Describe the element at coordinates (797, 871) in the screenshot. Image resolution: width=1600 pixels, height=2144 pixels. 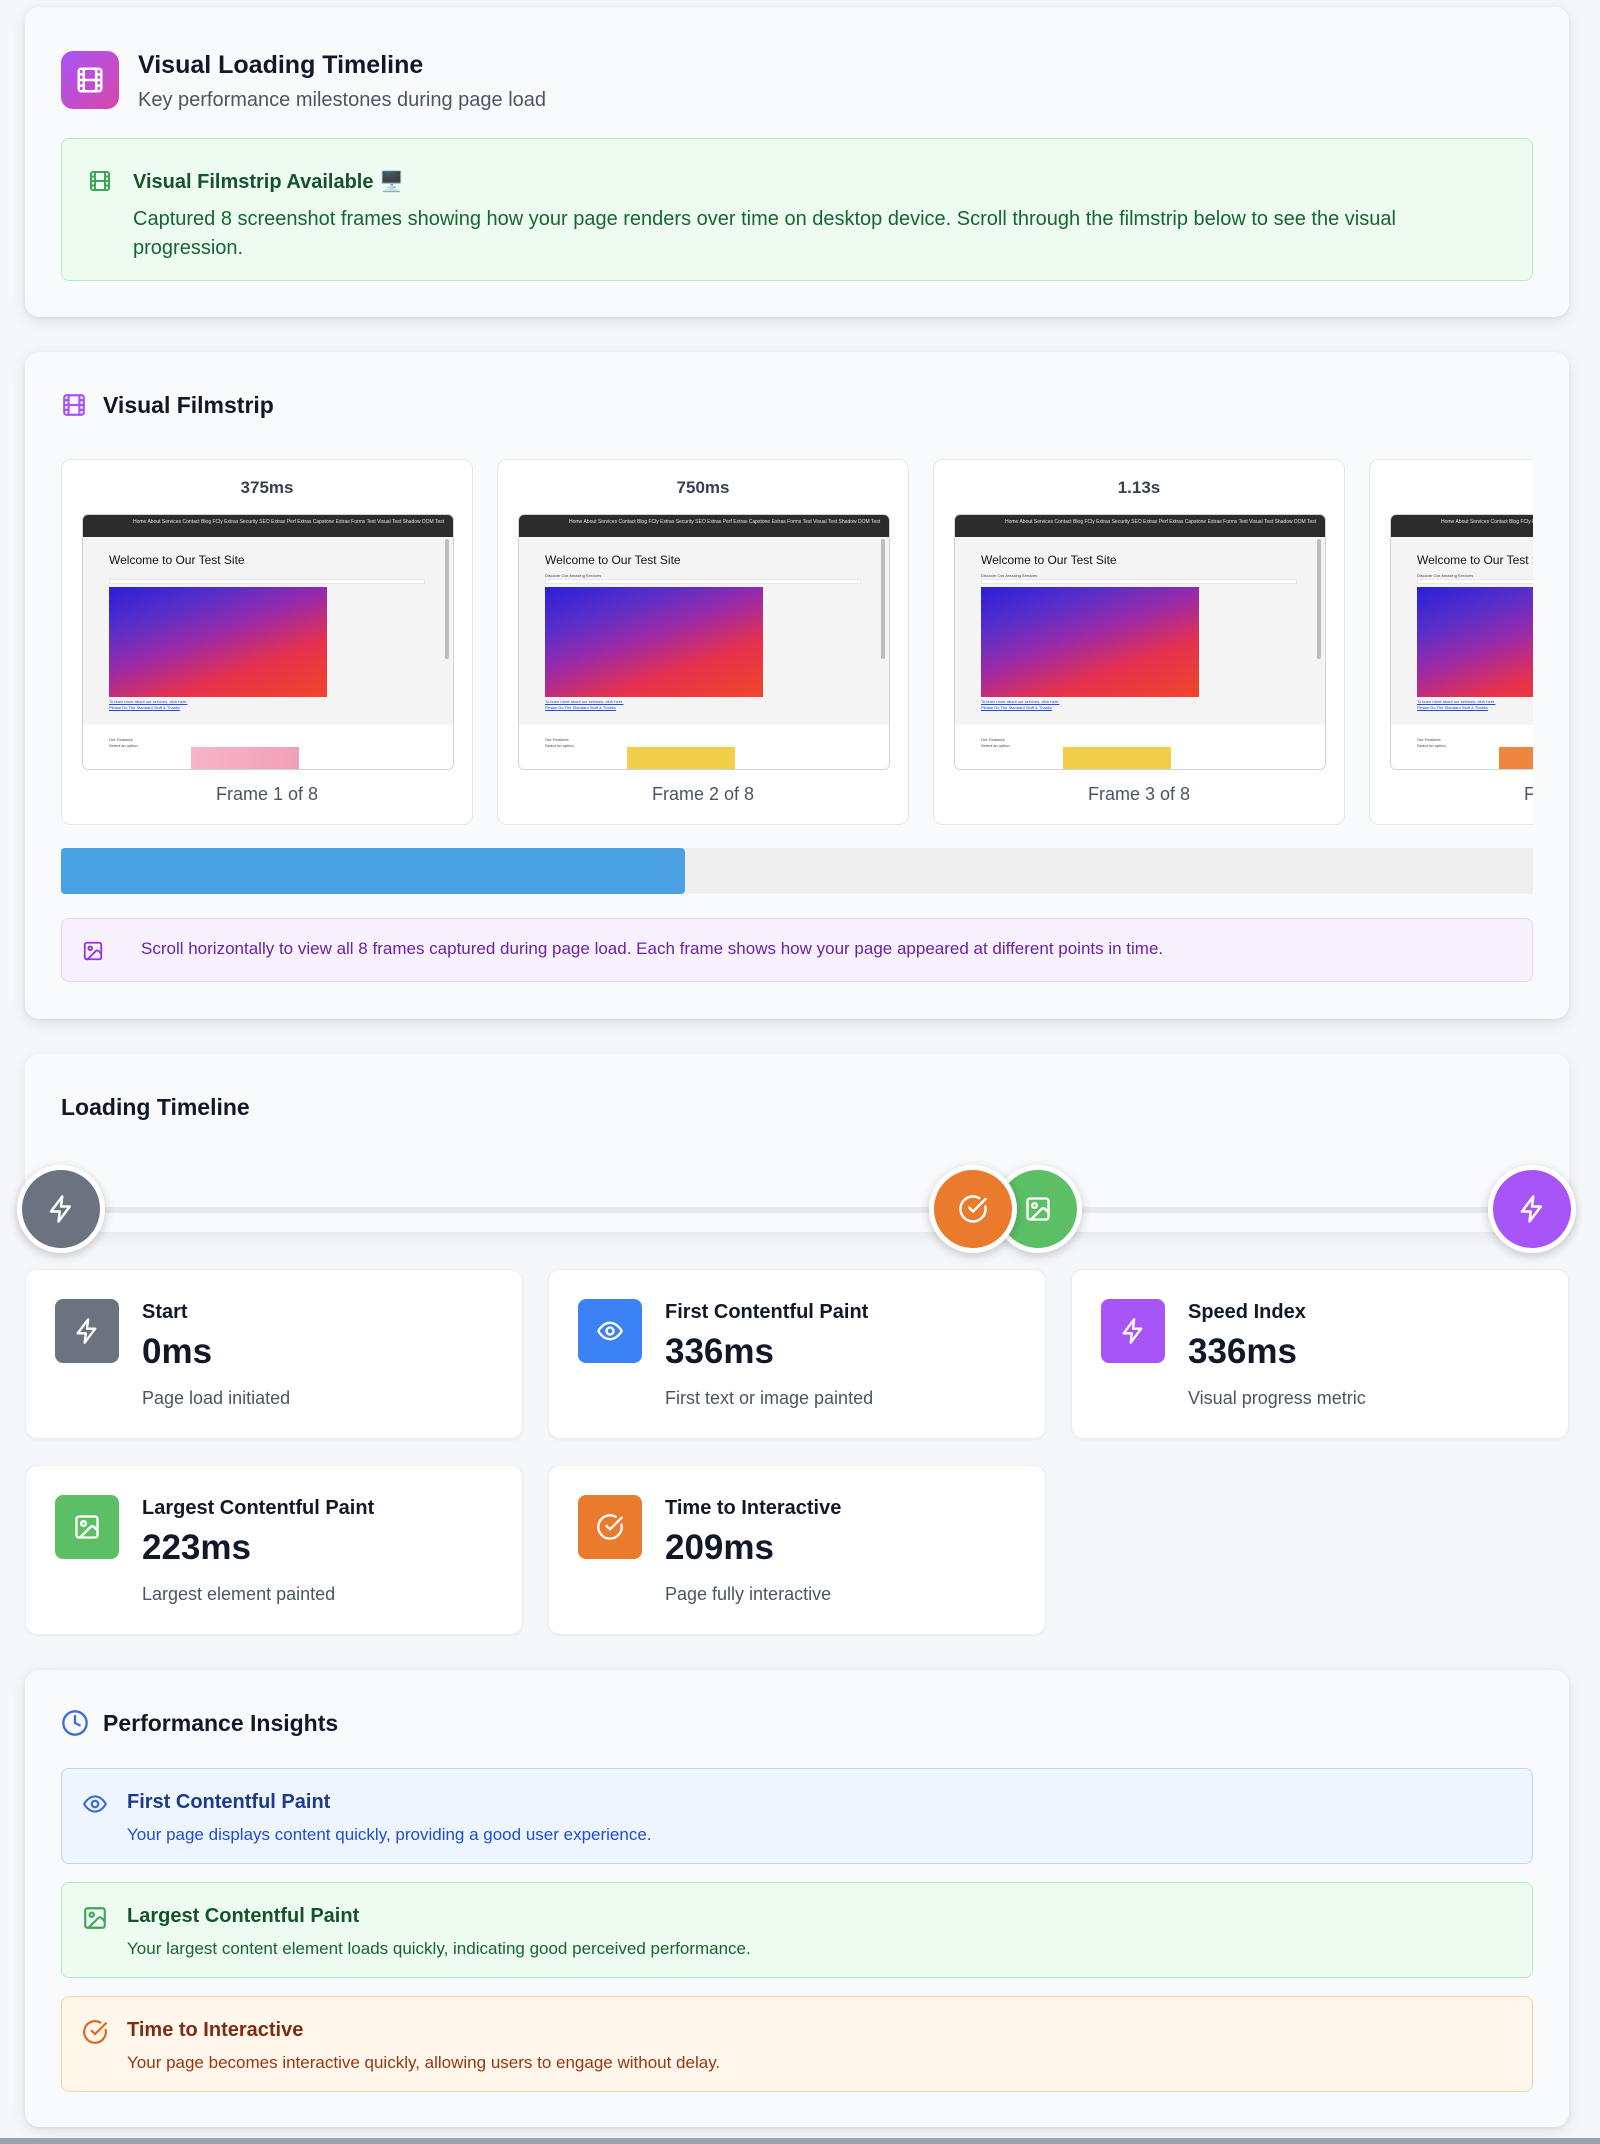
I see `filmstrip-scrollbar` at that location.